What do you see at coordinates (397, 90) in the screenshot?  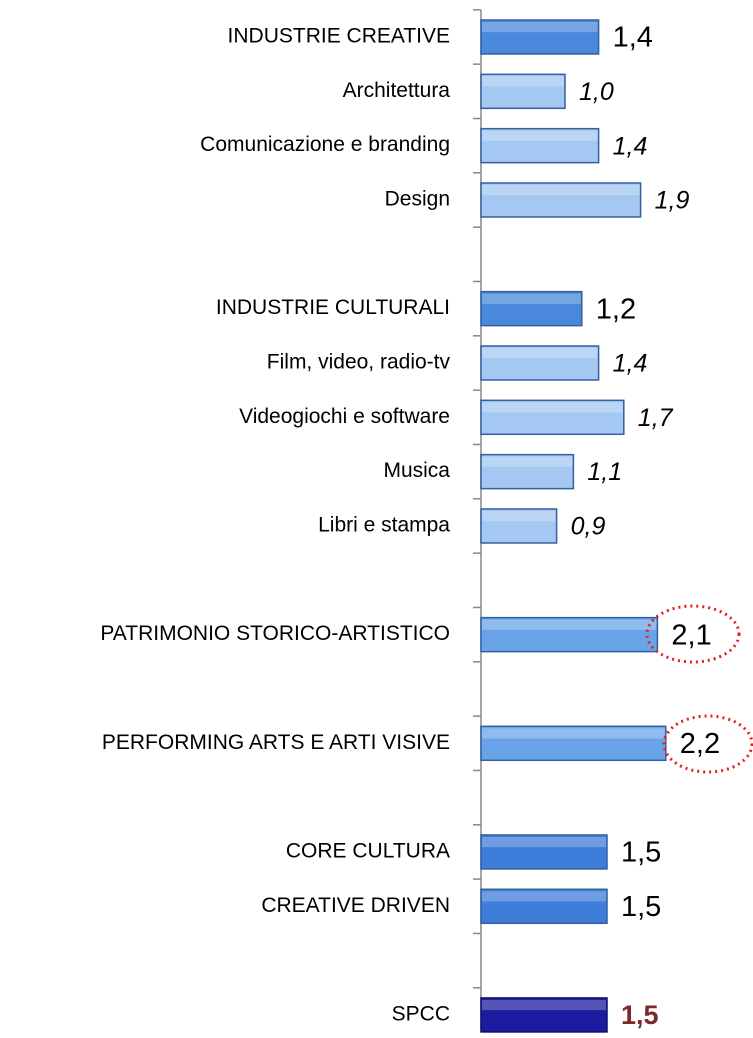 I see `category-label: Architettura` at bounding box center [397, 90].